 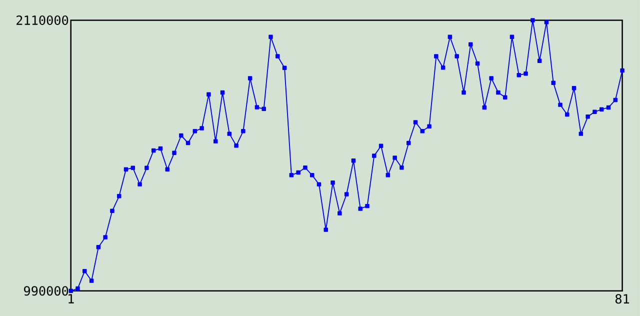 I want to click on y-tick-label: 990000, so click(x=46, y=291).